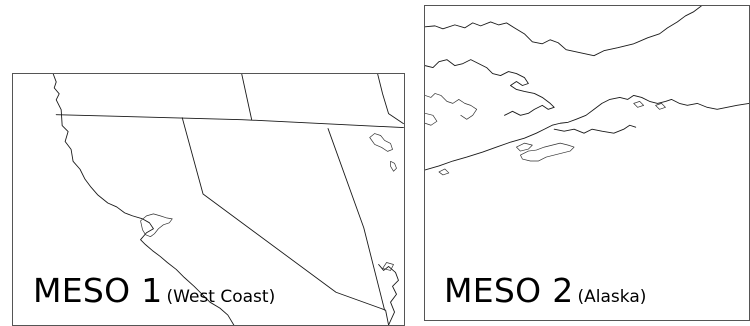 This screenshot has height=326, width=750. What do you see at coordinates (612, 297) in the screenshot?
I see `meso-2-region: (Alaska)` at bounding box center [612, 297].